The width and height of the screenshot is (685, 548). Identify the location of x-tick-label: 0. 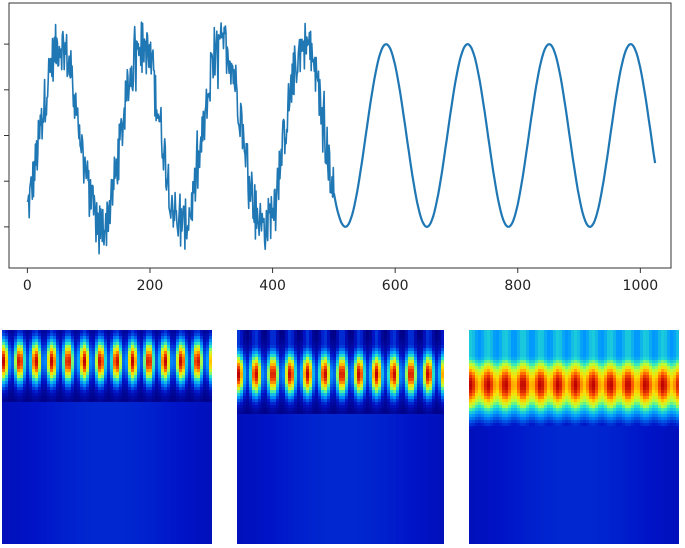
(27, 286).